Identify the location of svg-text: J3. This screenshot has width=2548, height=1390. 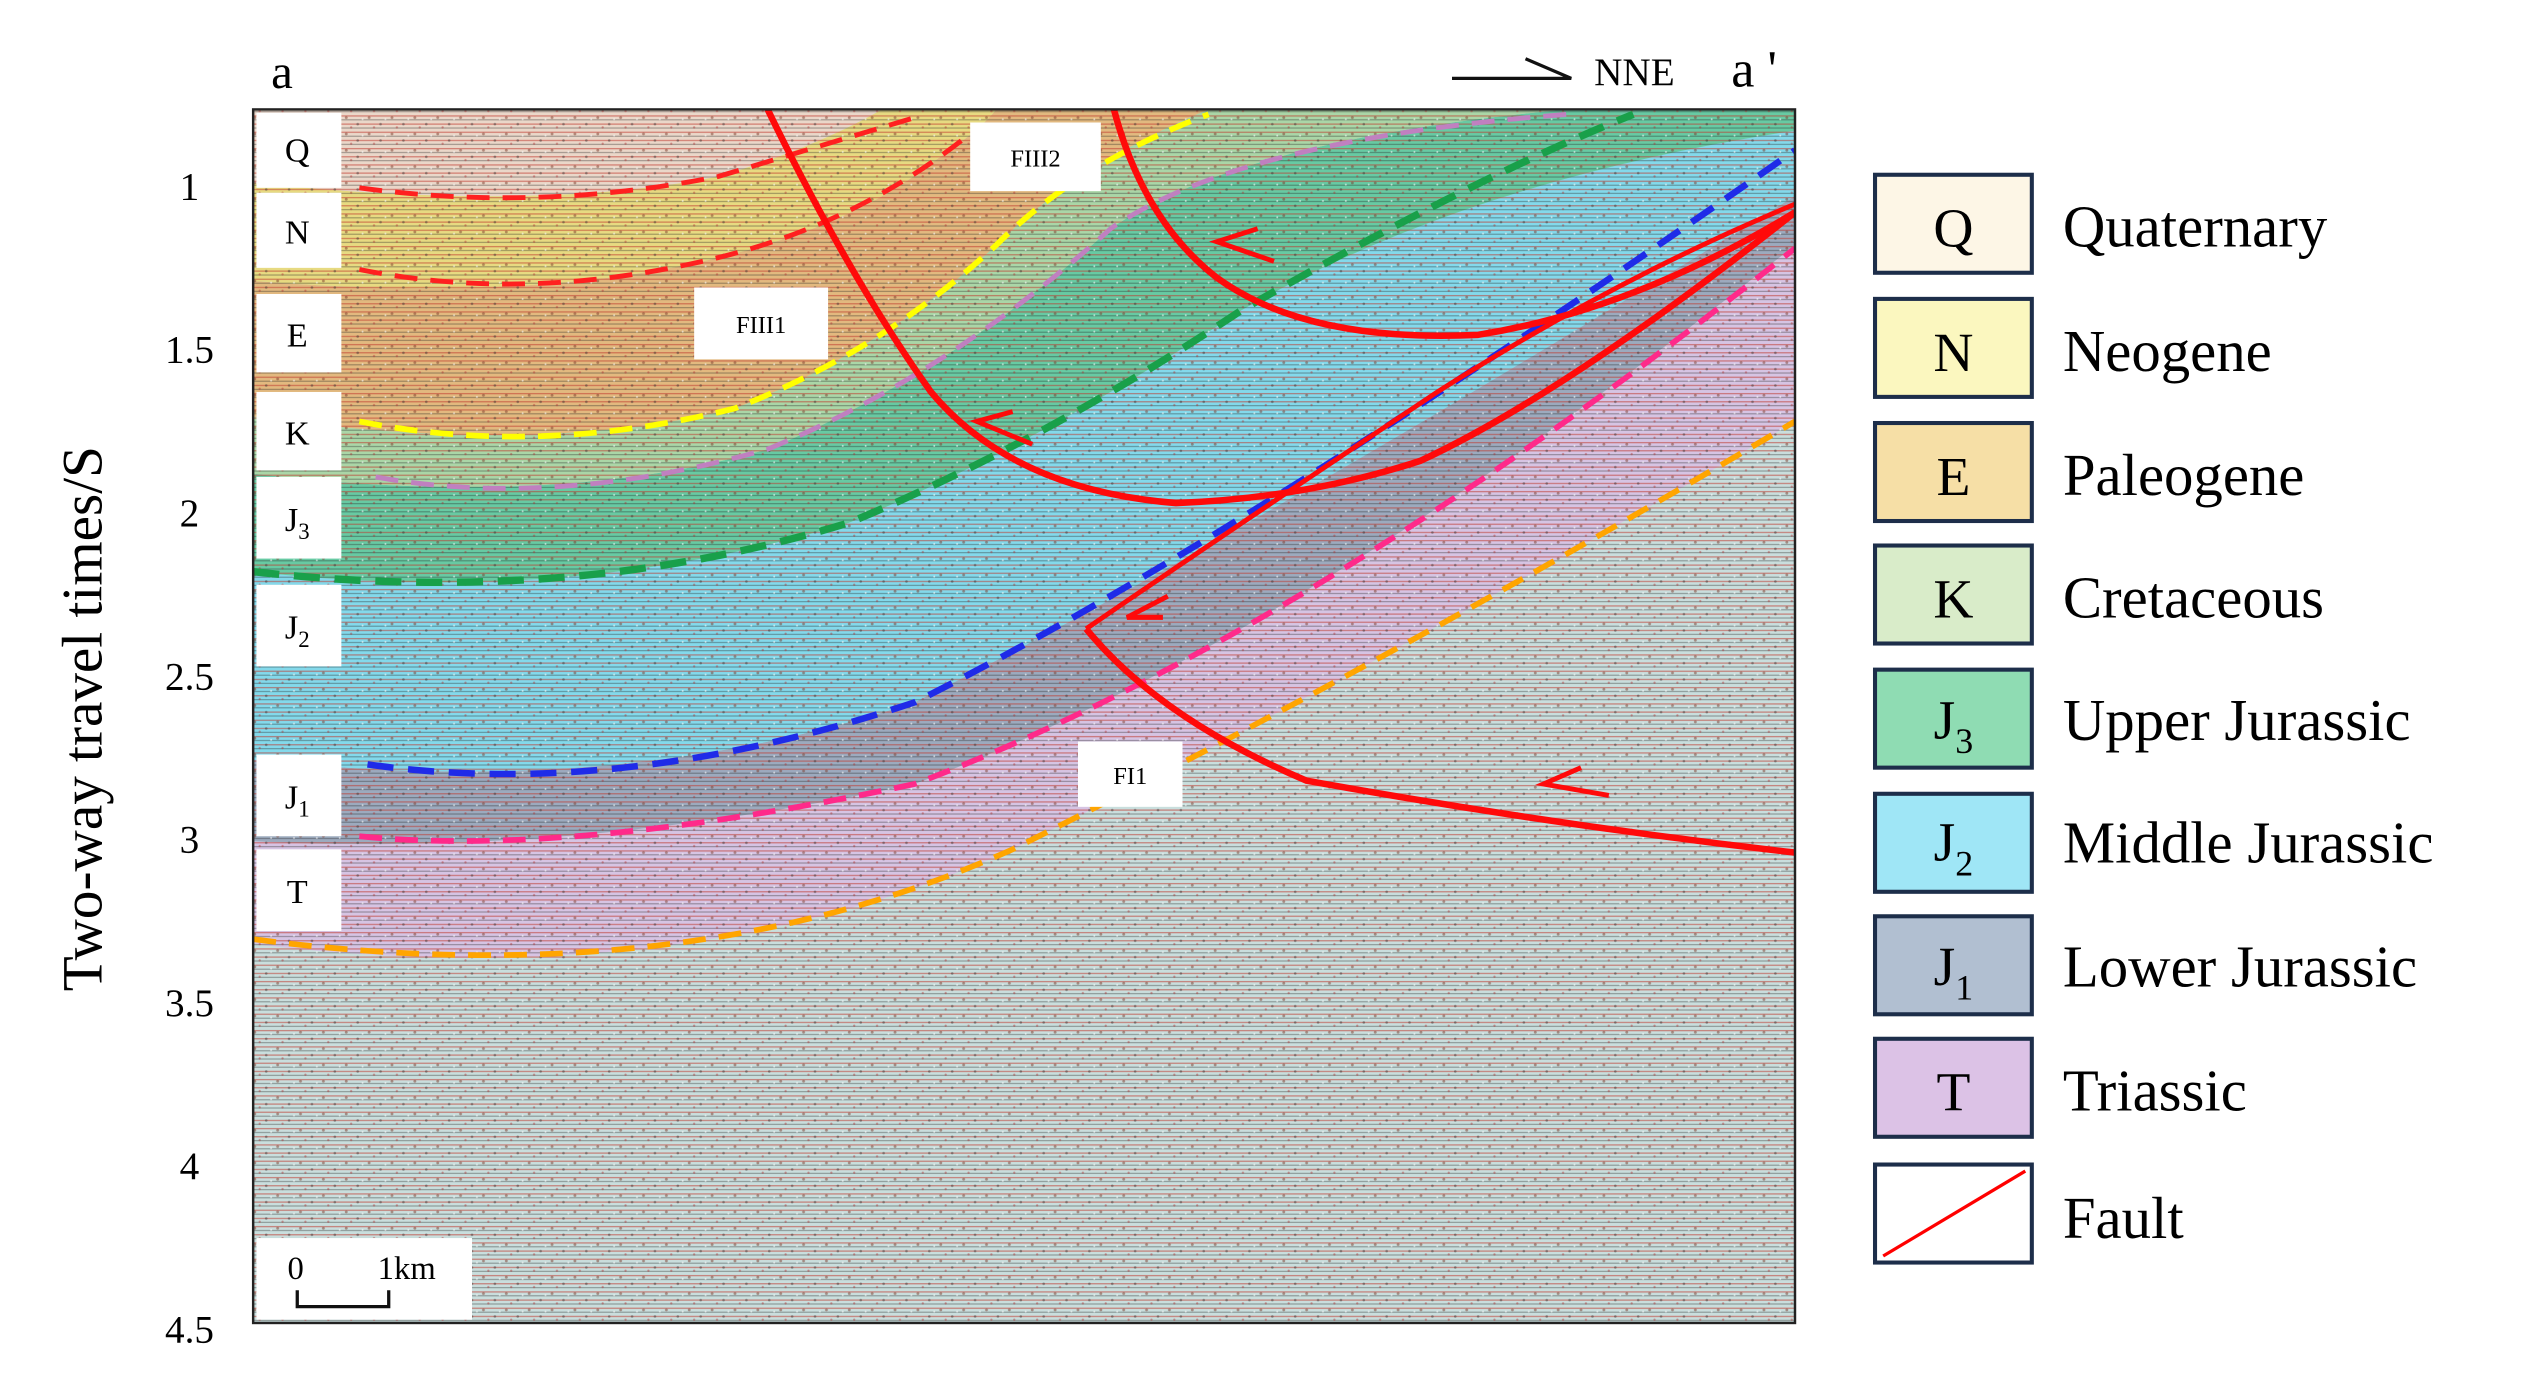
(297, 522).